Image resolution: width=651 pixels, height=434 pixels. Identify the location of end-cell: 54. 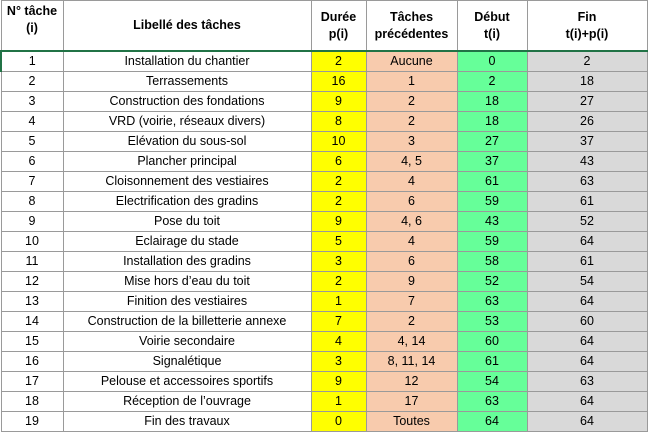
(587, 281).